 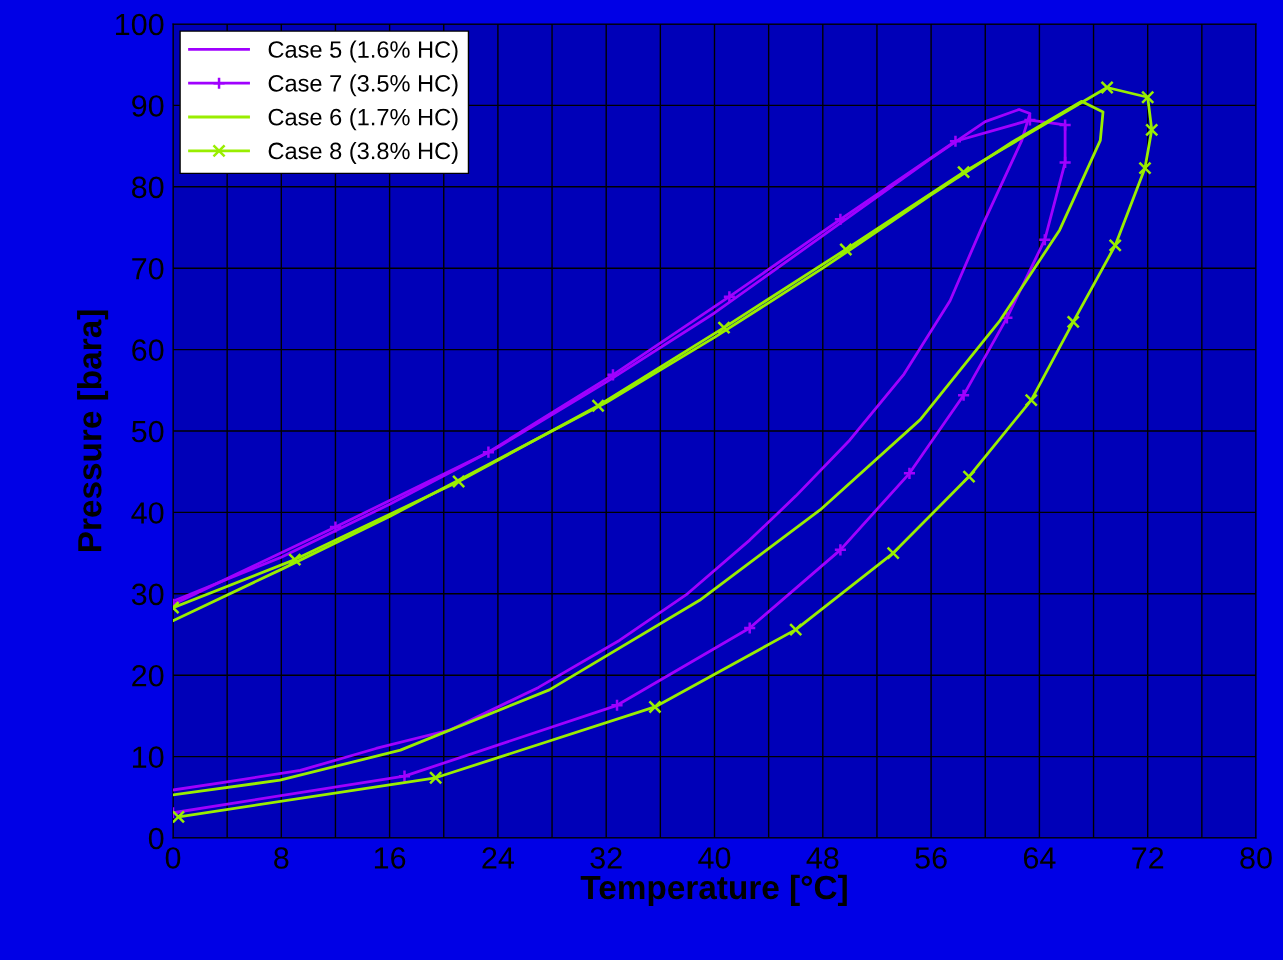 What do you see at coordinates (148, 268) in the screenshot?
I see `y-tick-label: 70` at bounding box center [148, 268].